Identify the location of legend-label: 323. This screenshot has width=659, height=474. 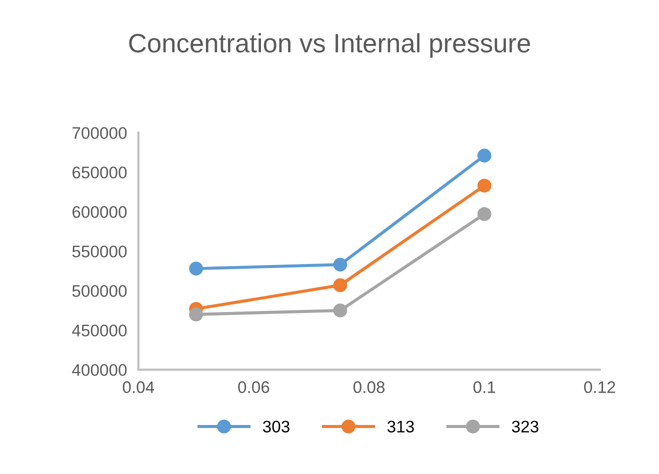
(525, 426).